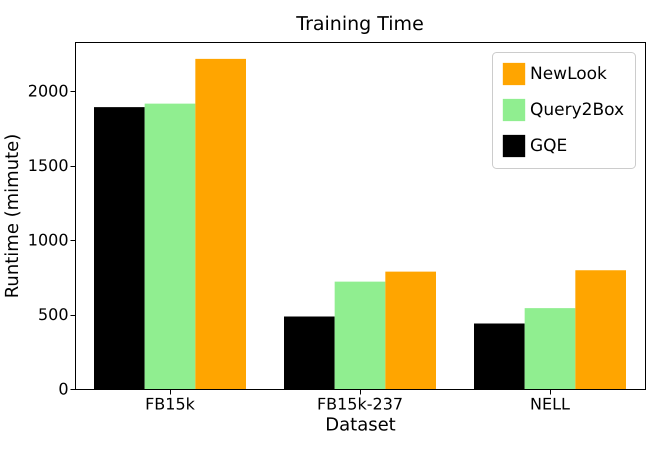  What do you see at coordinates (53, 314) in the screenshot?
I see `y-tick-label: 500` at bounding box center [53, 314].